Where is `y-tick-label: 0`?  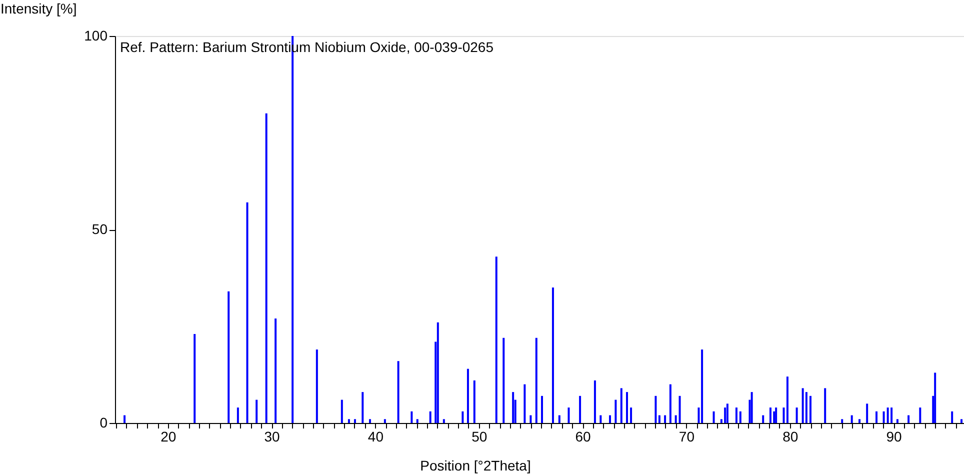
y-tick-label: 0 is located at coordinates (104, 422).